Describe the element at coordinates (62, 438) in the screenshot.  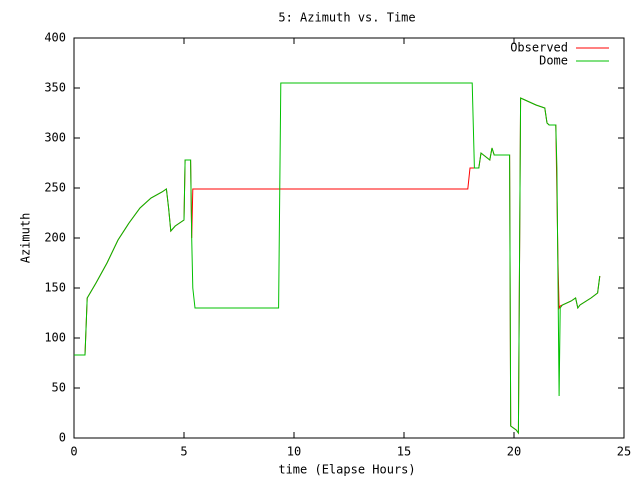
I see `y-tick-label: 0` at that location.